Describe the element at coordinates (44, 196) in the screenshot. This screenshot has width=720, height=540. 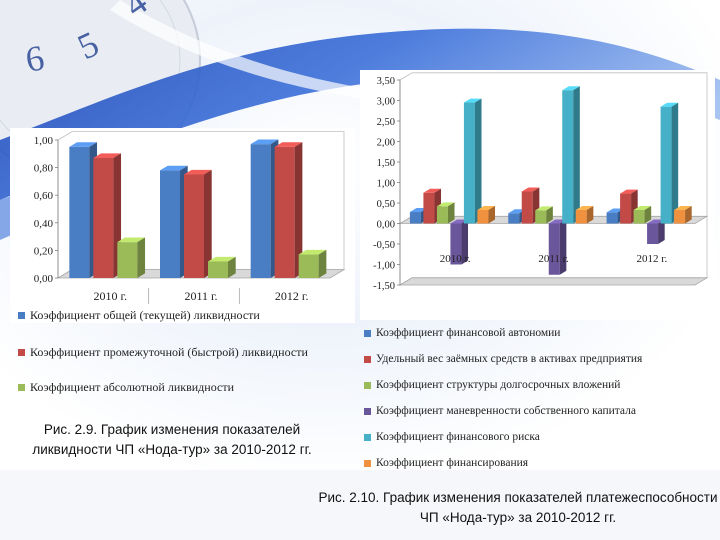
I see `y-tick-label: 0,60` at that location.